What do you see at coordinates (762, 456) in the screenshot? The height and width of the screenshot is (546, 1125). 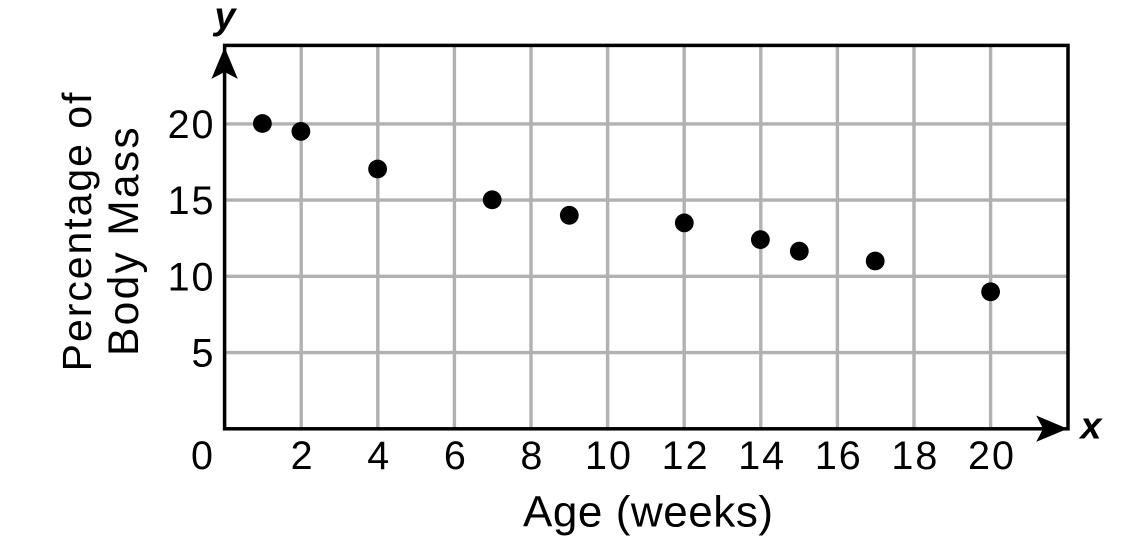 I see `svg-text: 14` at bounding box center [762, 456].